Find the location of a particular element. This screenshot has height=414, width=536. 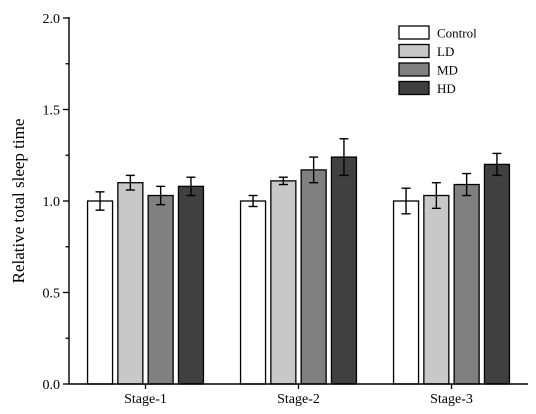

legend-item-ld: LD is located at coordinates (426, 51).